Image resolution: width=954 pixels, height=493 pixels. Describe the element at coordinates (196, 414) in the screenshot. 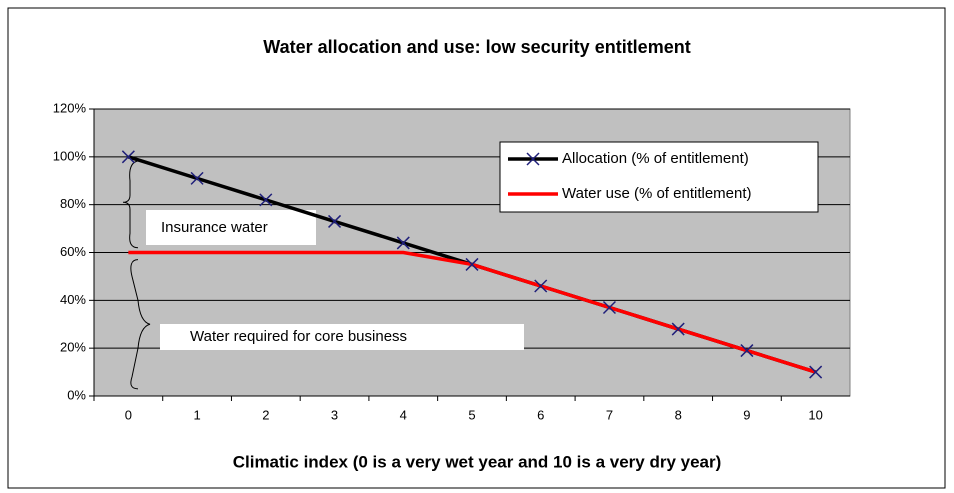

I see `x-tick-label: 1` at that location.